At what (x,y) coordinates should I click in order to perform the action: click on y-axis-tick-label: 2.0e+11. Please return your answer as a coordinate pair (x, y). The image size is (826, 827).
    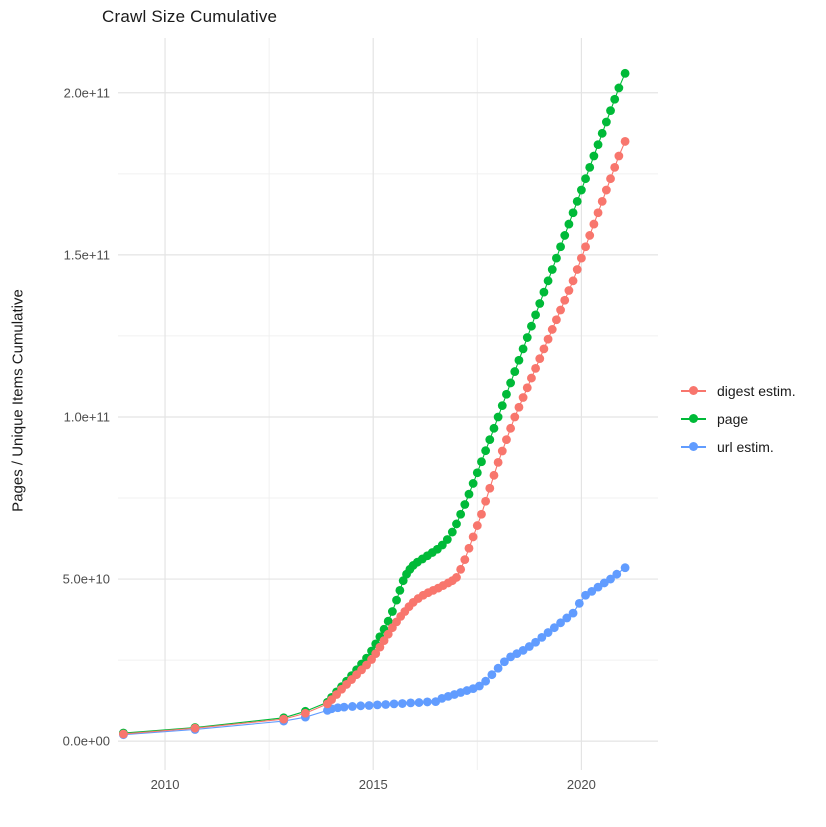
    Looking at the image, I should click on (87, 92).